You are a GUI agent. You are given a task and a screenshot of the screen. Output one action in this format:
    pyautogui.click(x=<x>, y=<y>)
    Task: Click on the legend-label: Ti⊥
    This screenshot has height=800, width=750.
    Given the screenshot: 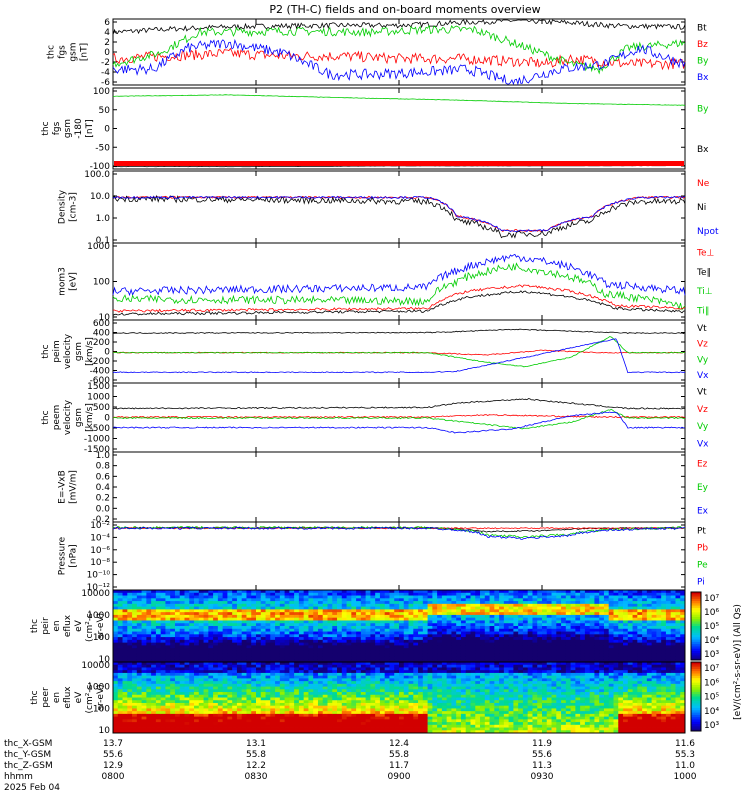 What is the action you would take?
    pyautogui.click(x=704, y=292)
    